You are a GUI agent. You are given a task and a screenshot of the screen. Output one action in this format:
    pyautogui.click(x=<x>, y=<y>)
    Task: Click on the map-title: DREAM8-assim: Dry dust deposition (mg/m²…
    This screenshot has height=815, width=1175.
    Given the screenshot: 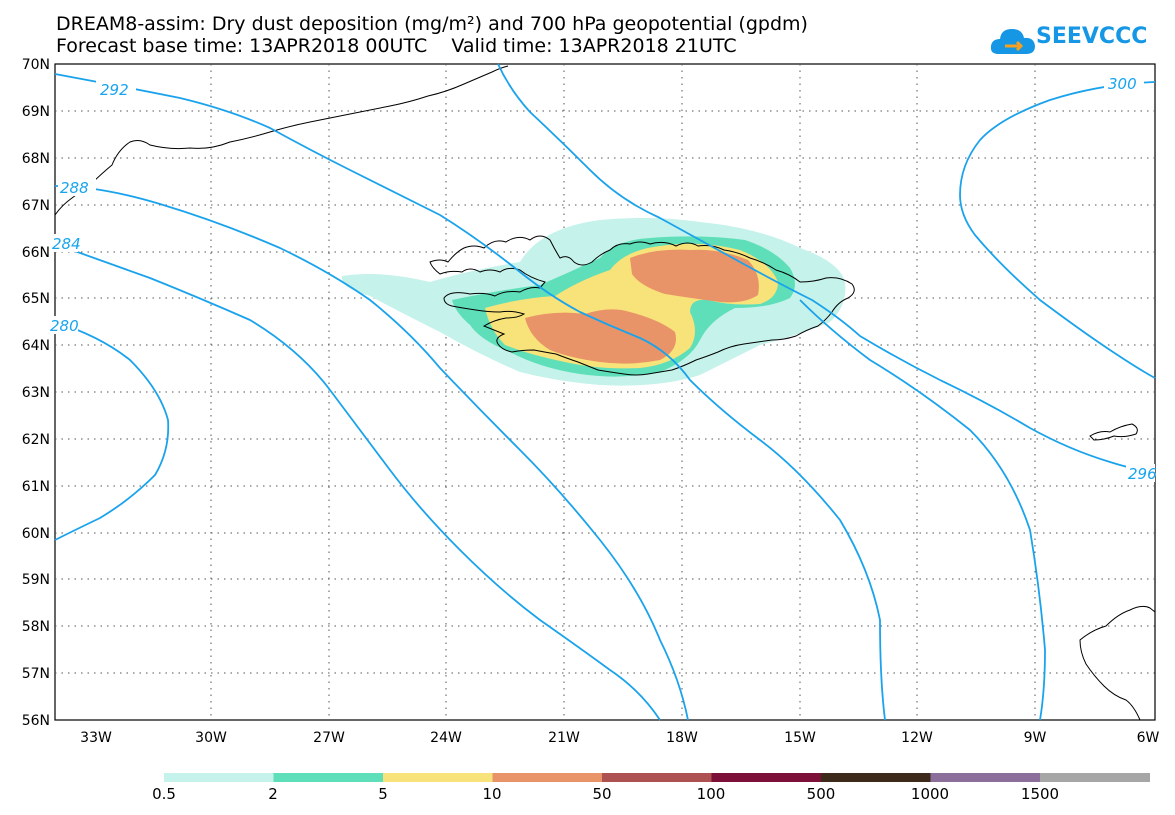 What is the action you would take?
    pyautogui.click(x=432, y=24)
    